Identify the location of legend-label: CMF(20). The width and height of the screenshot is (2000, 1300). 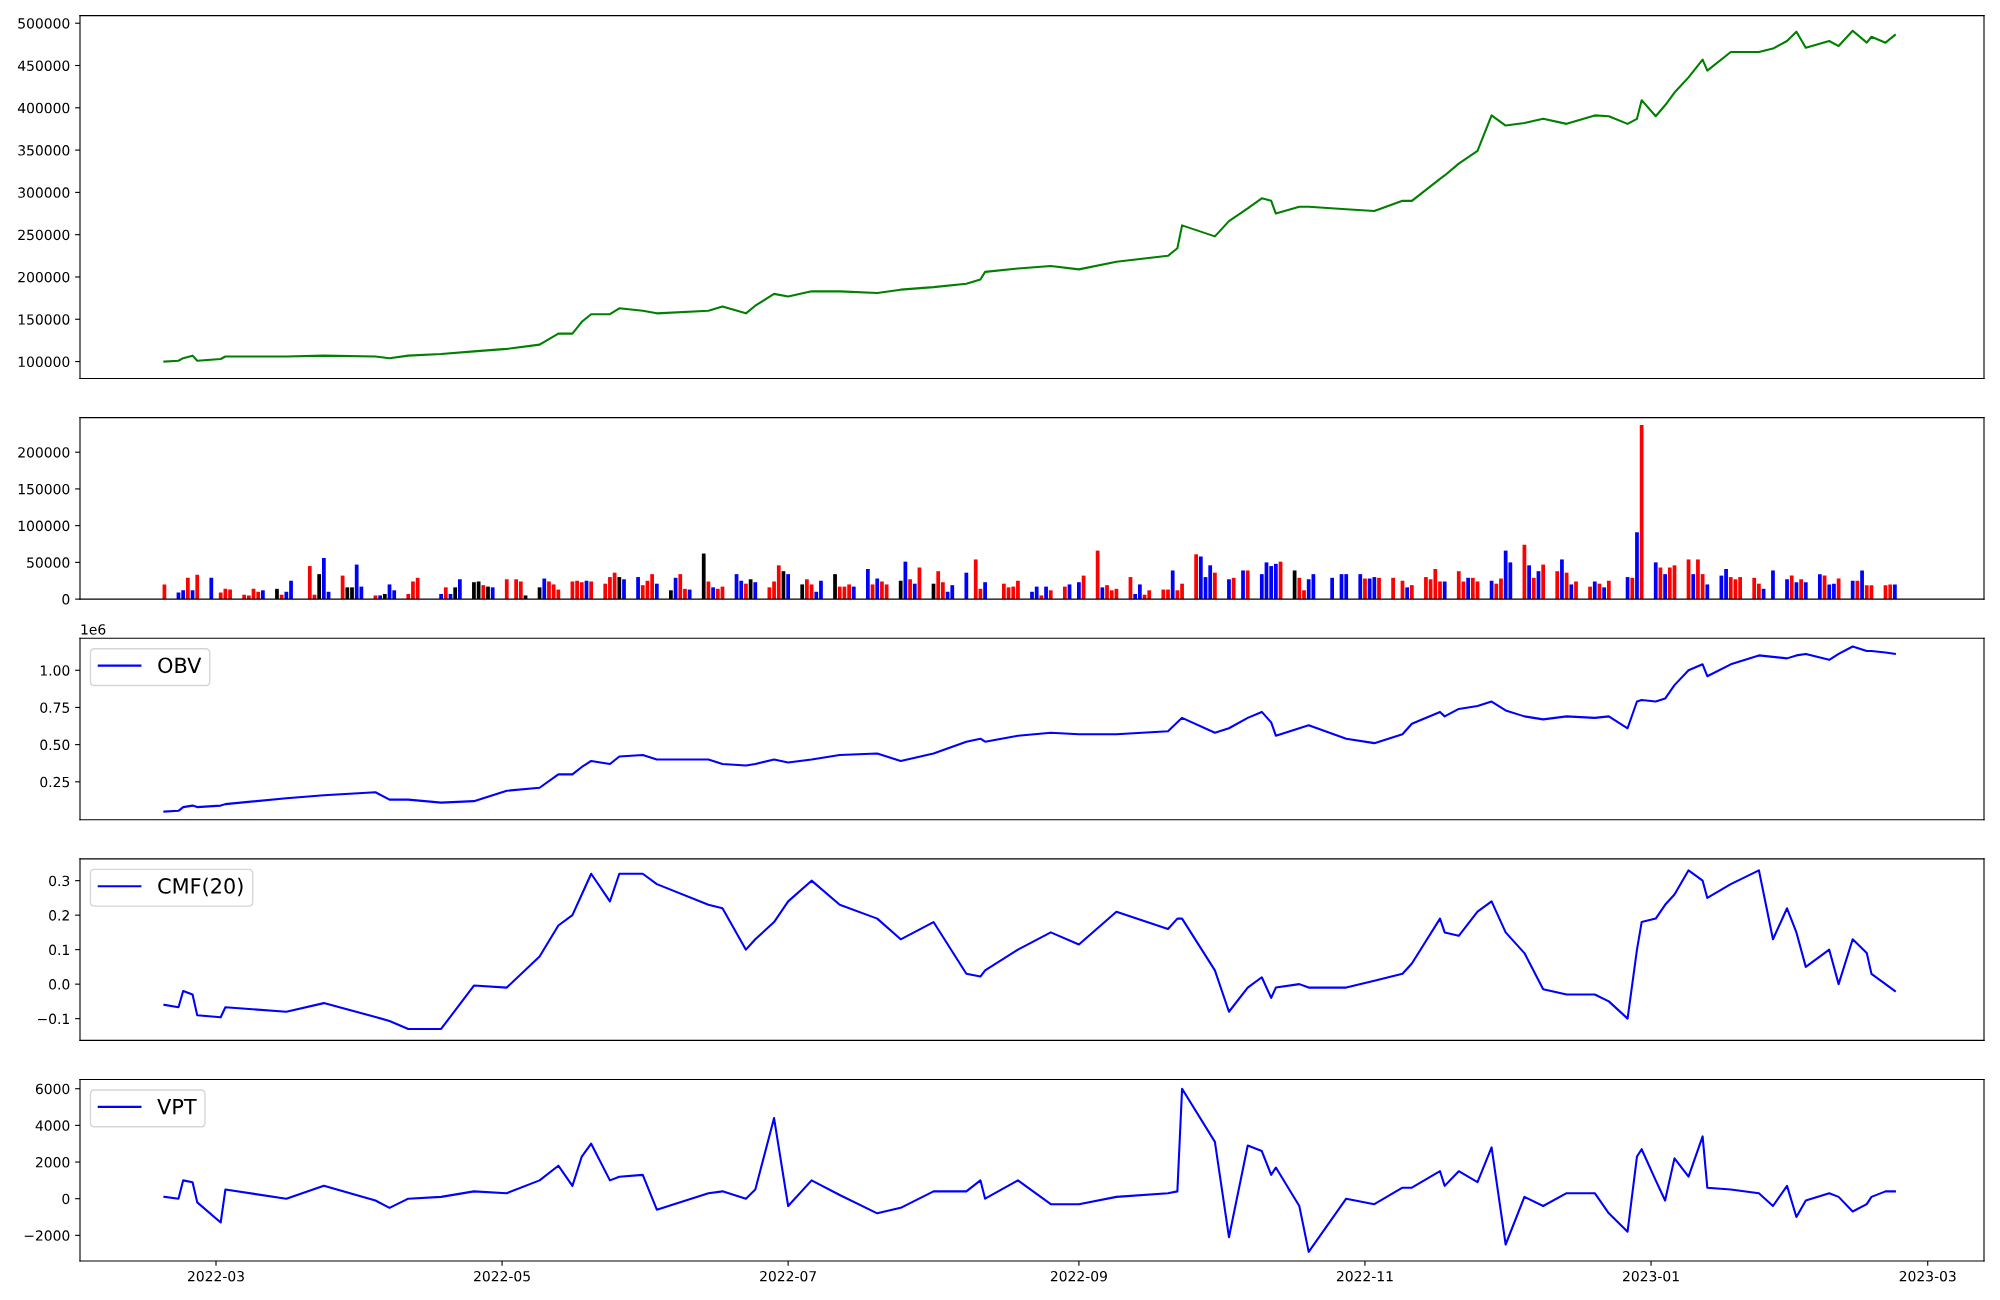
(200, 887).